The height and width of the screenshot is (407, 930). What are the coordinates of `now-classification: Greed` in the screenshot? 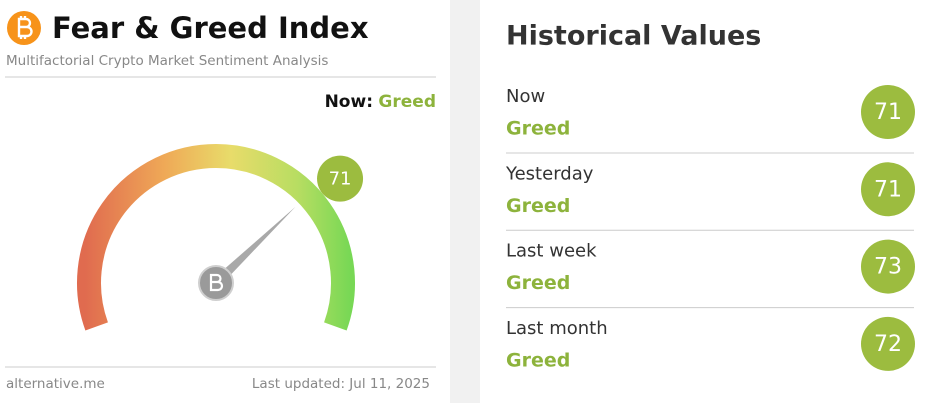 It's located at (407, 102).